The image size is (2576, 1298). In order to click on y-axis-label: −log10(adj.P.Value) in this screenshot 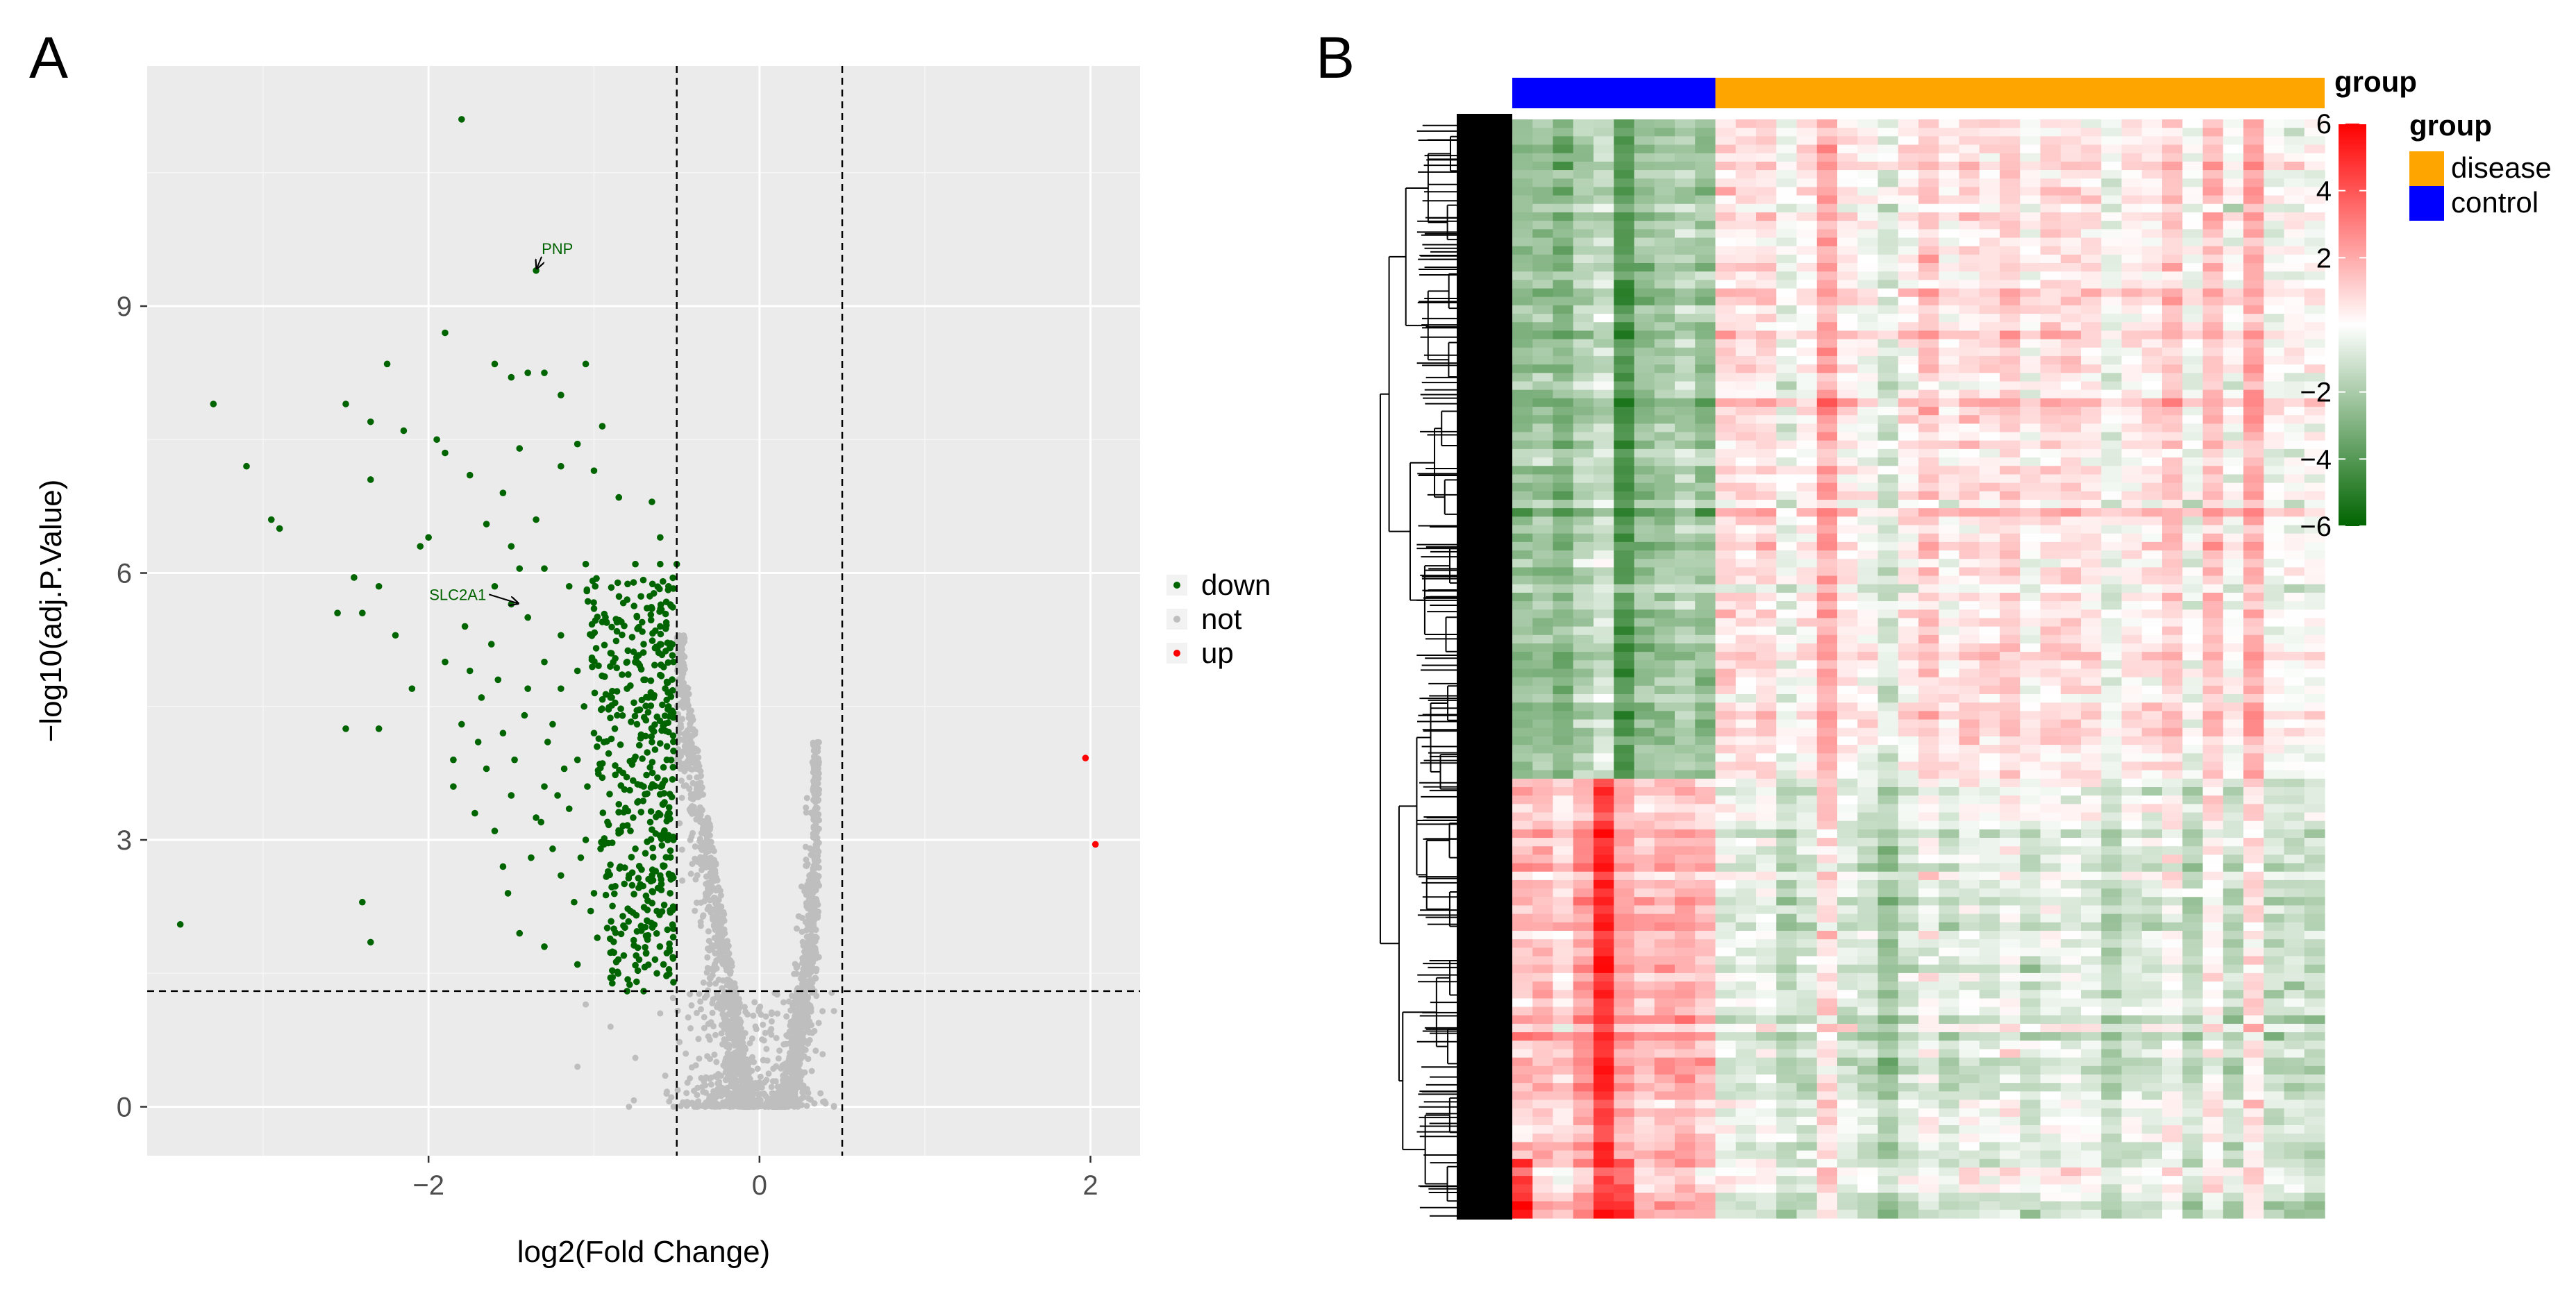, I will do `click(51, 611)`.